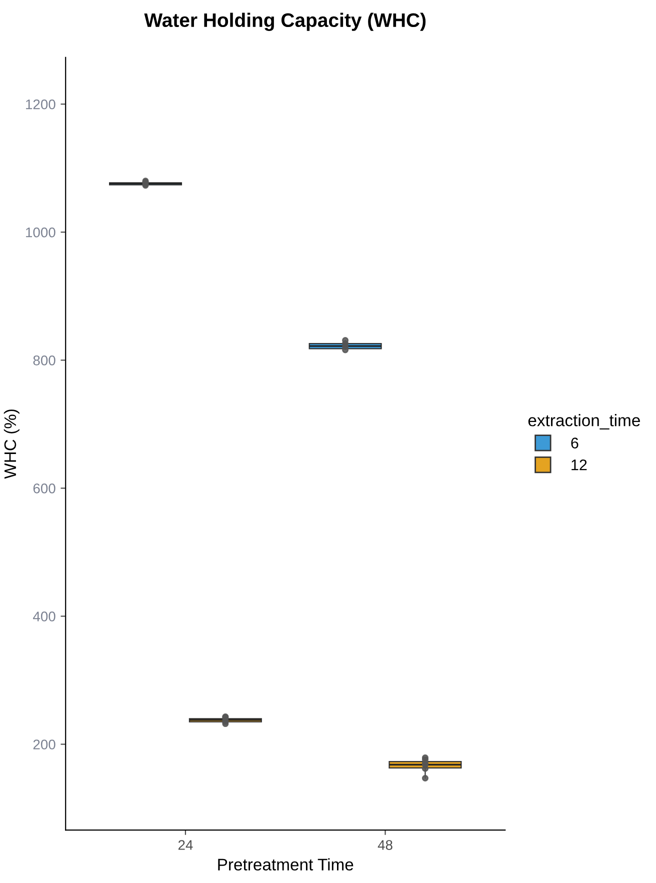 This screenshot has height=883, width=656. I want to click on y-tick-label: 800, so click(44, 361).